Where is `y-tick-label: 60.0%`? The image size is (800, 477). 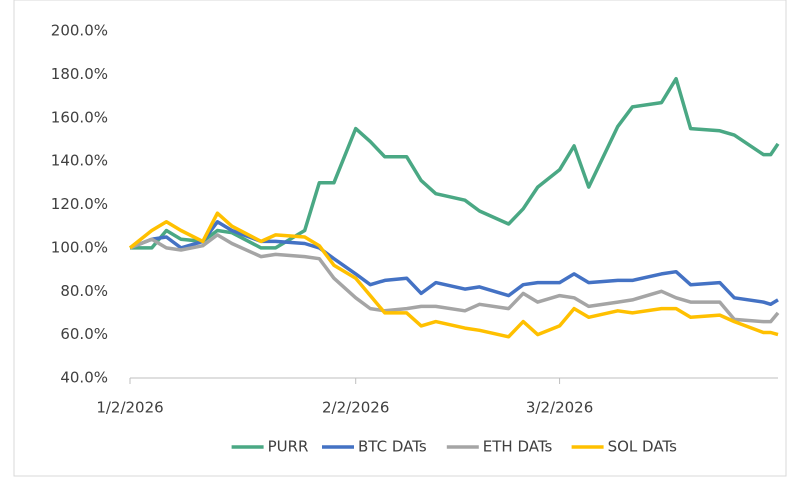
y-tick-label: 60.0% is located at coordinates (84, 334).